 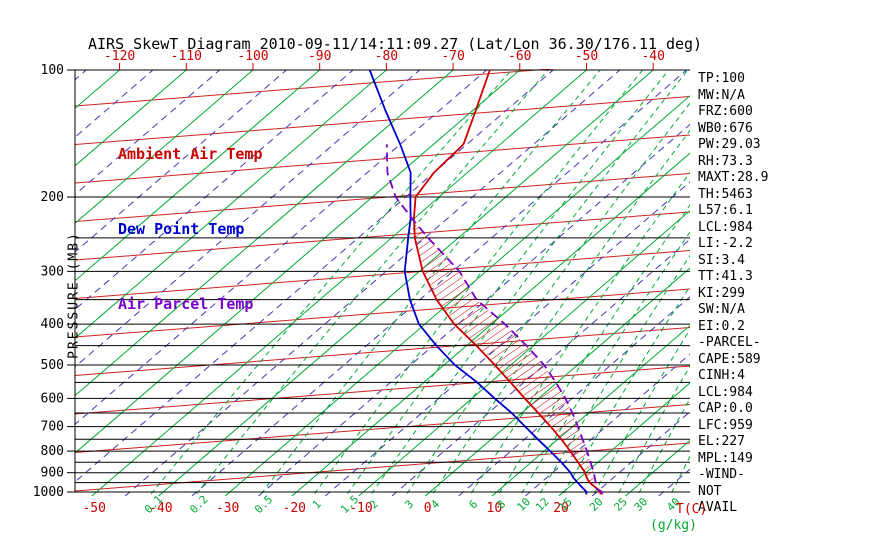 What do you see at coordinates (495, 508) in the screenshot?
I see `temp-bottom-tick-label: 10` at bounding box center [495, 508].